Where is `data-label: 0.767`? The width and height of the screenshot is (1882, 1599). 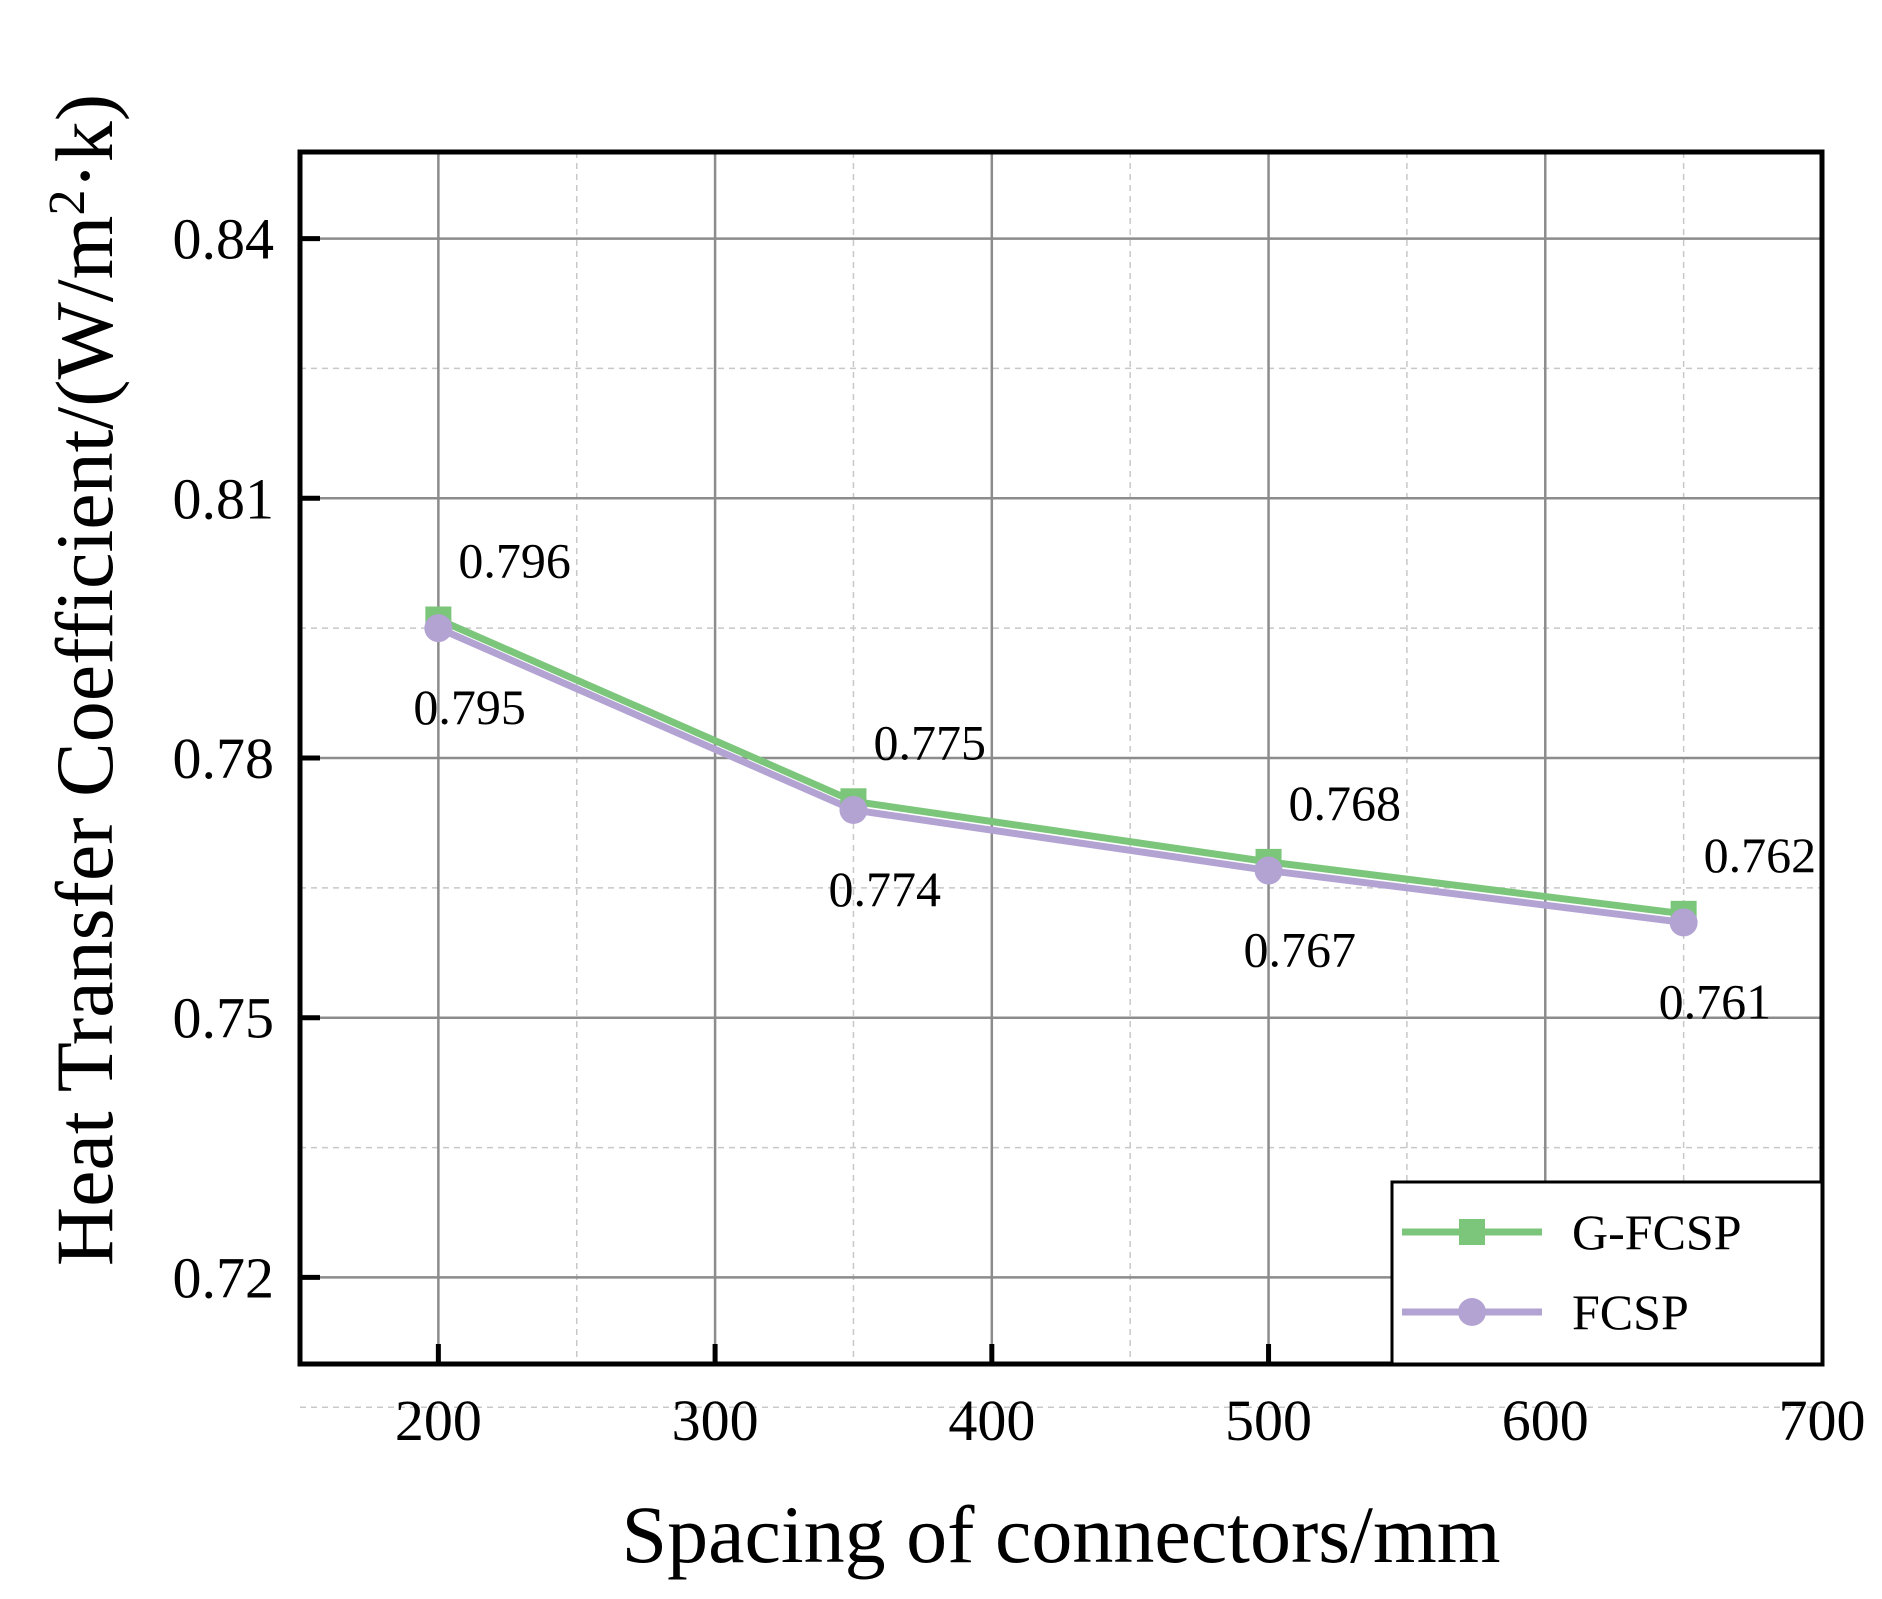 data-label: 0.767 is located at coordinates (1300, 950).